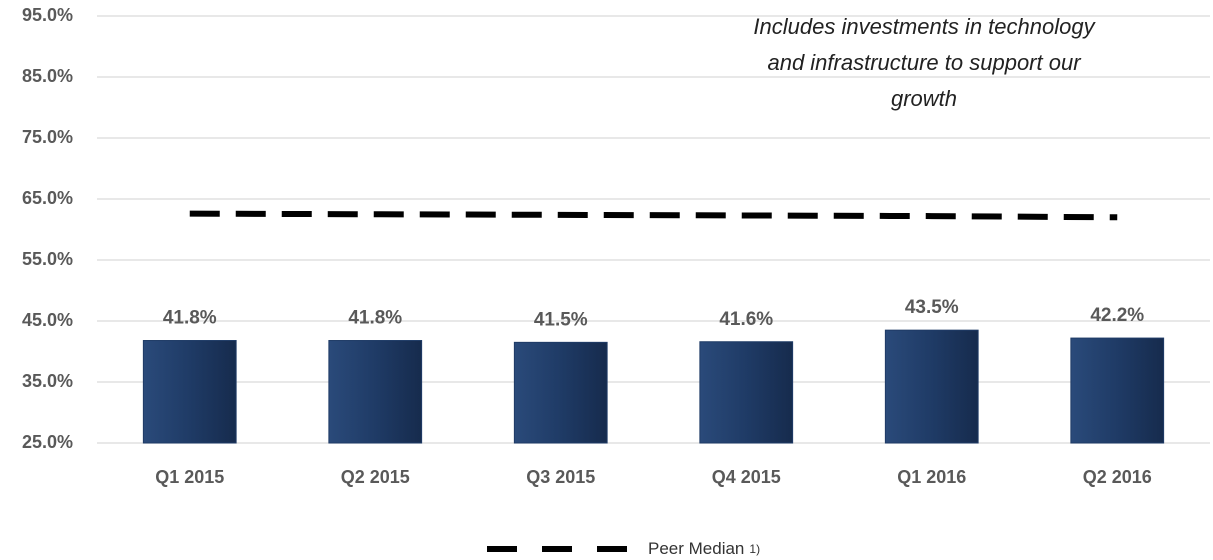 This screenshot has width=1213, height=560. I want to click on y-tick-label: 95.0%, so click(47, 15).